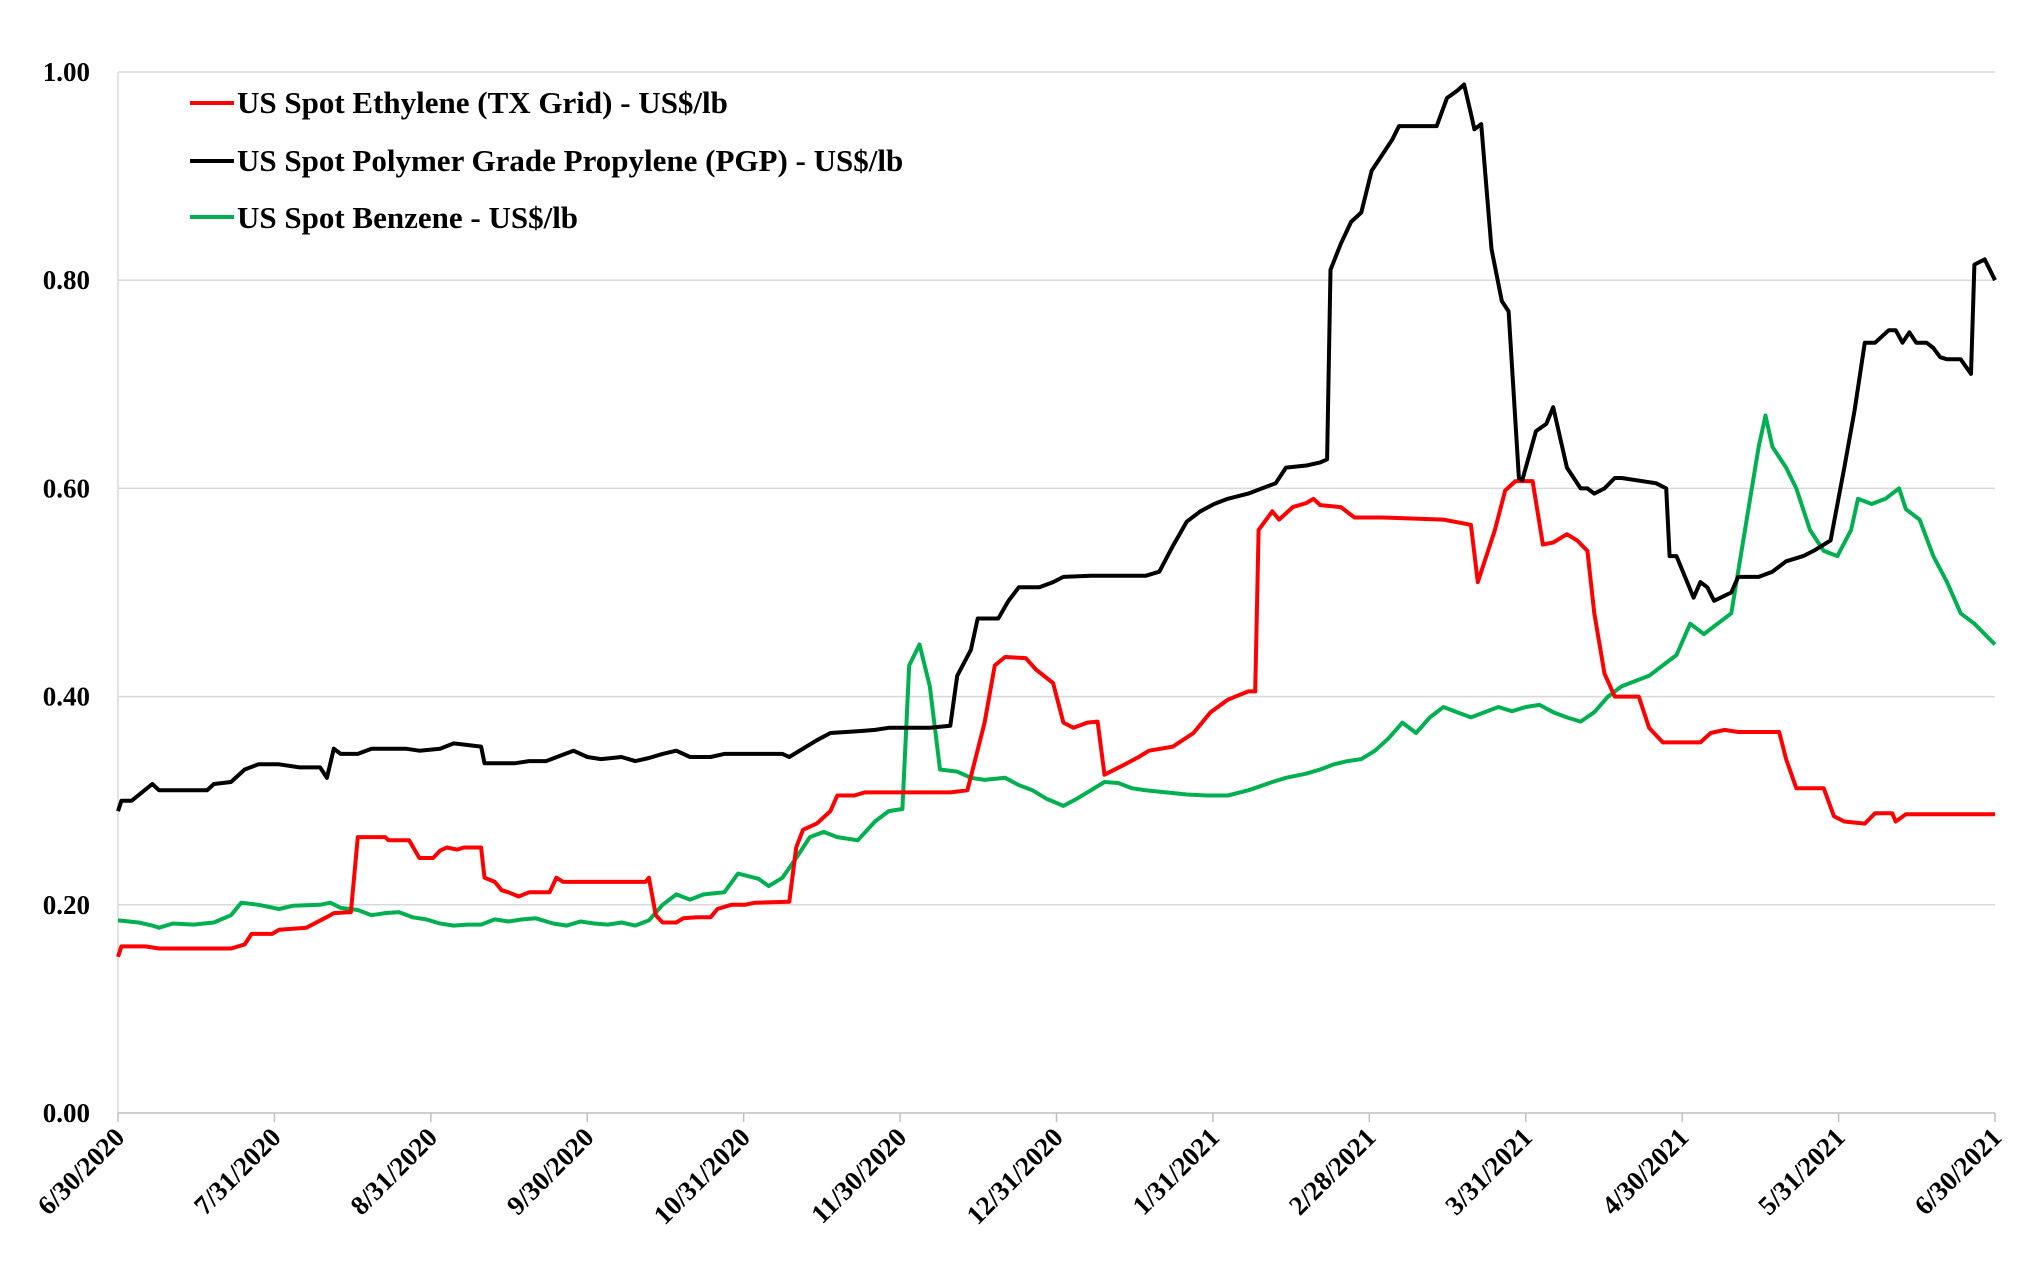  Describe the element at coordinates (66, 280) in the screenshot. I see `y-tick-label: 0.80` at that location.